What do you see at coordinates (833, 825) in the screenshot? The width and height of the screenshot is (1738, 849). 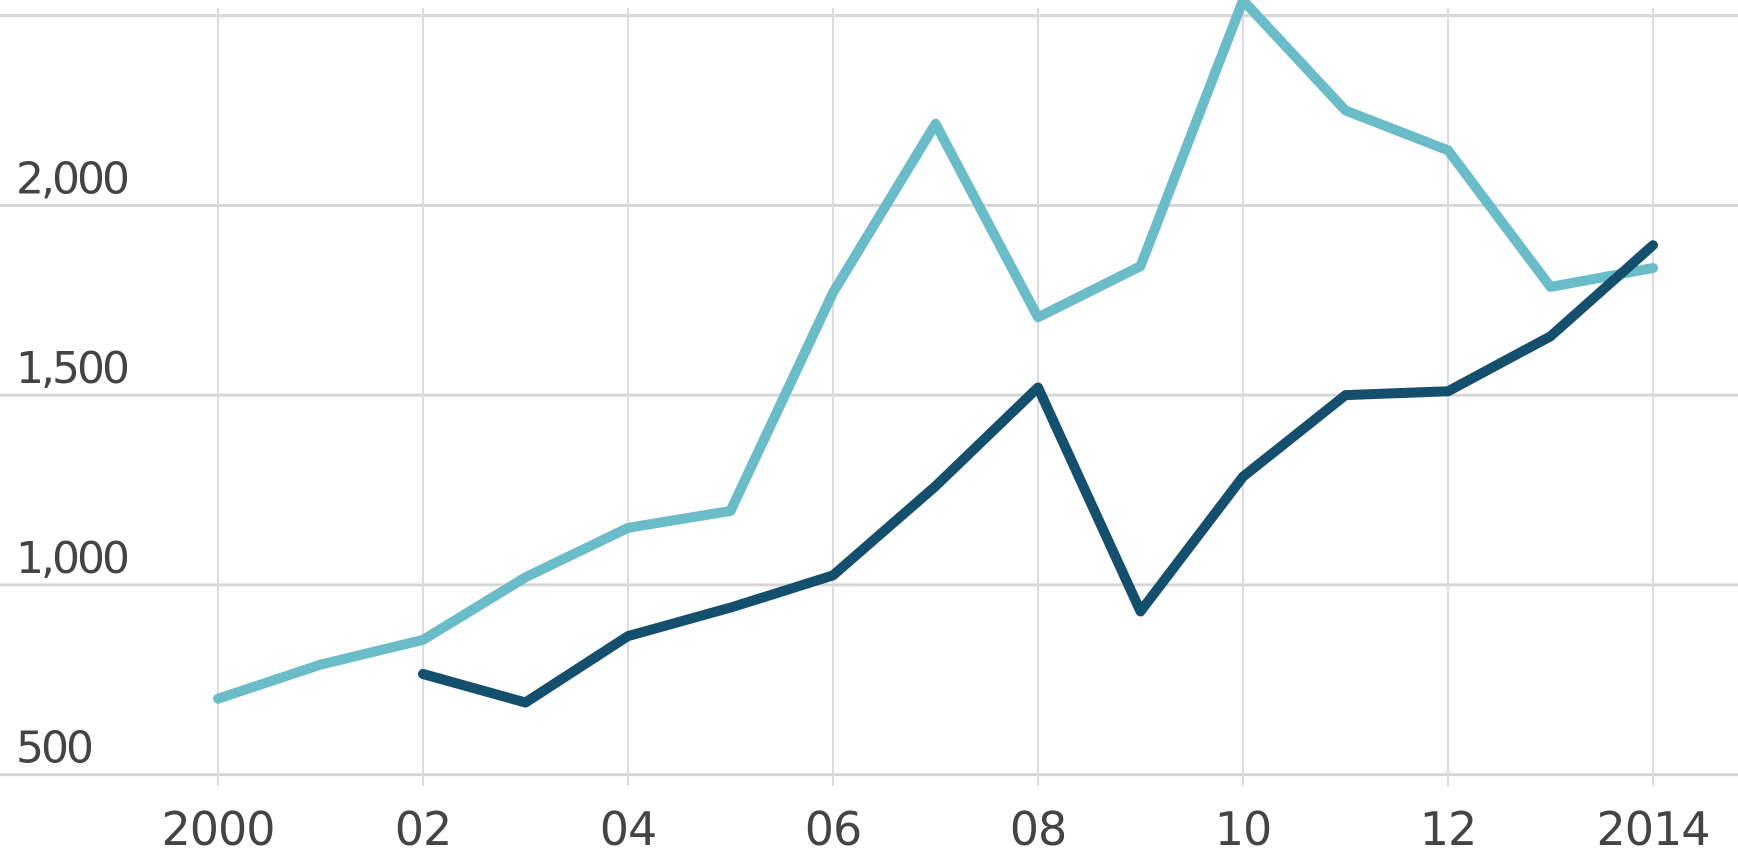 I see `x-tick-label: 06` at bounding box center [833, 825].